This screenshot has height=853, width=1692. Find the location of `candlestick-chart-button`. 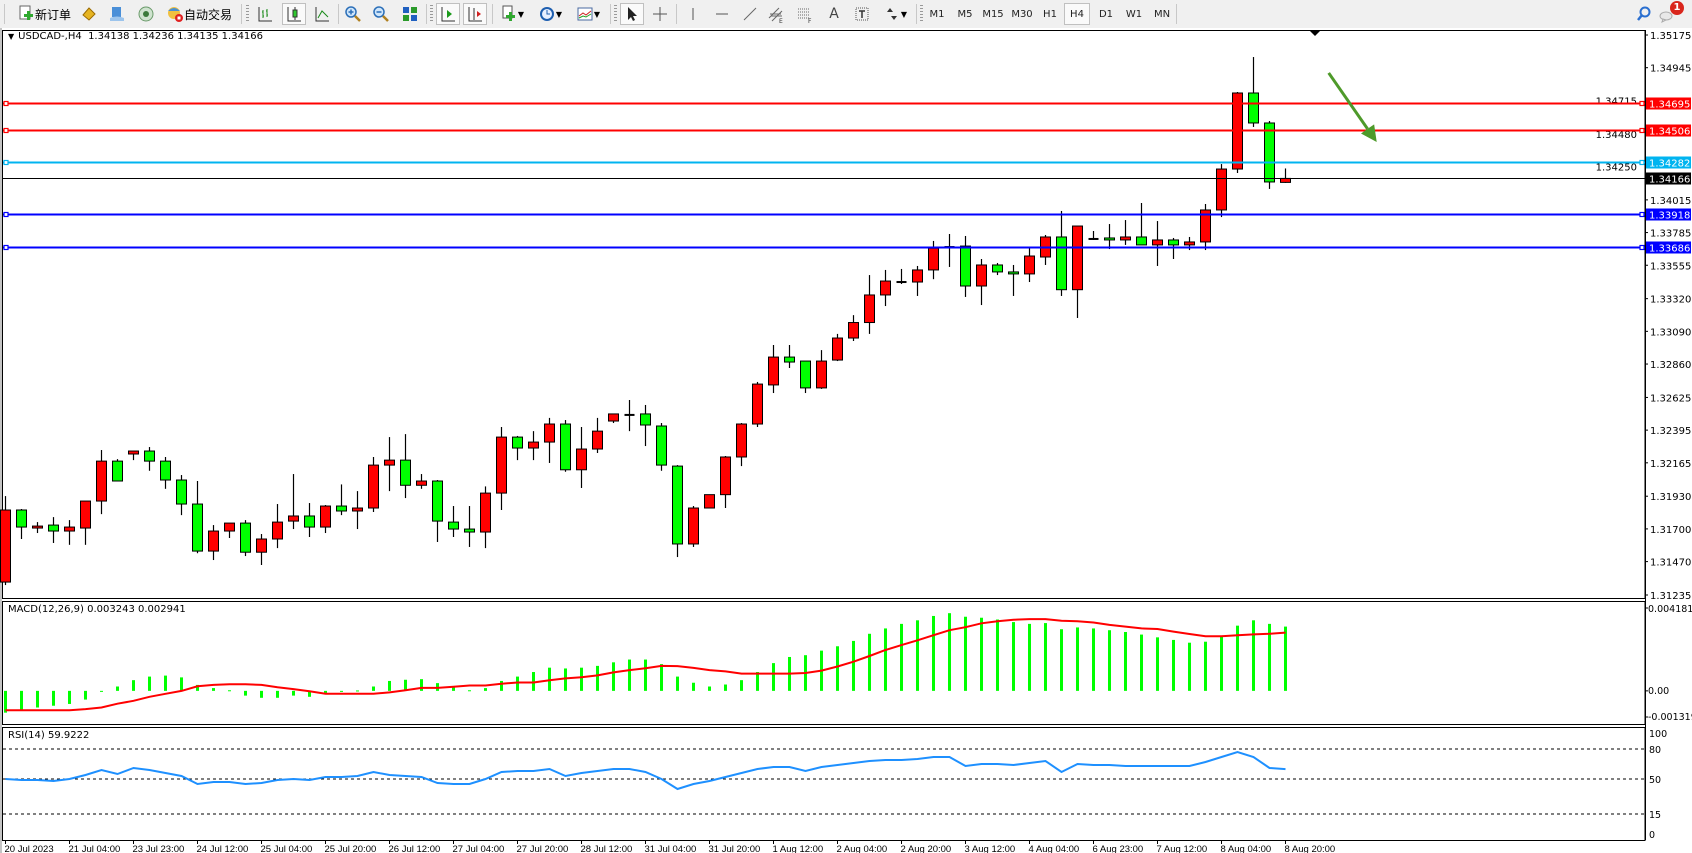

candlestick-chart-button is located at coordinates (294, 14).